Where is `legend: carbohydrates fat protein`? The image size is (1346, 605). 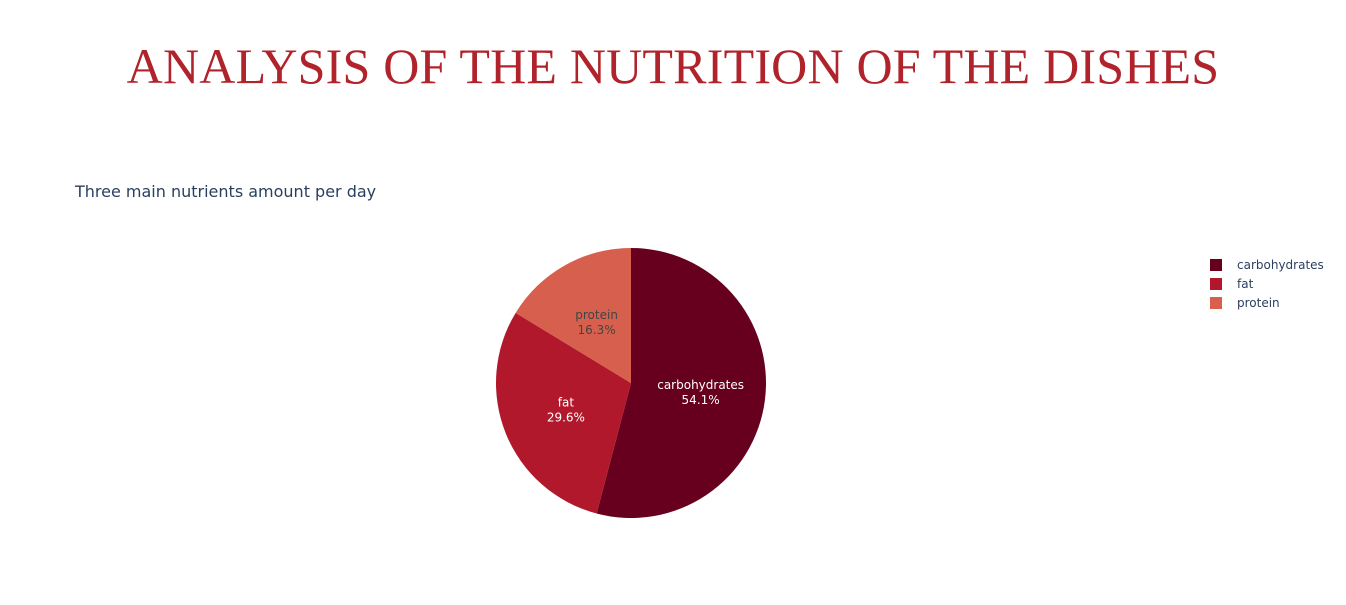
legend: carbohydrates fat protein is located at coordinates (1267, 283).